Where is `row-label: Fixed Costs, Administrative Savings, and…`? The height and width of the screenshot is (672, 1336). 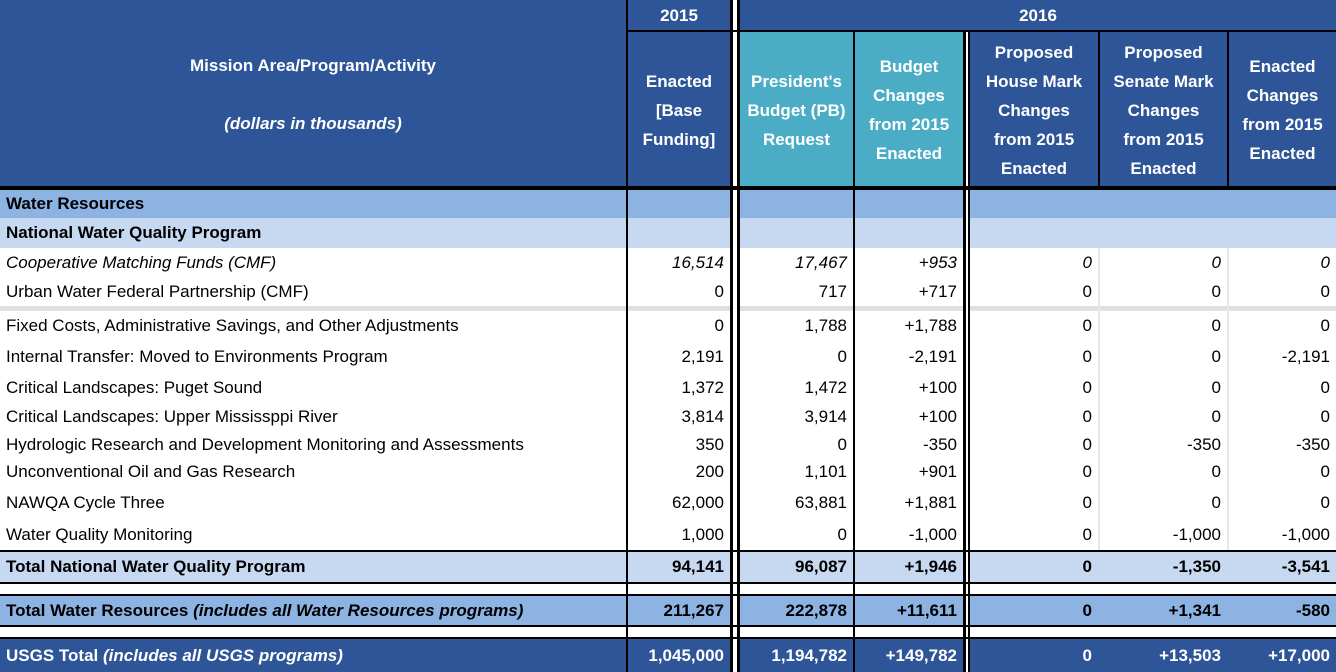 row-label: Fixed Costs, Administrative Savings, and… is located at coordinates (232, 325).